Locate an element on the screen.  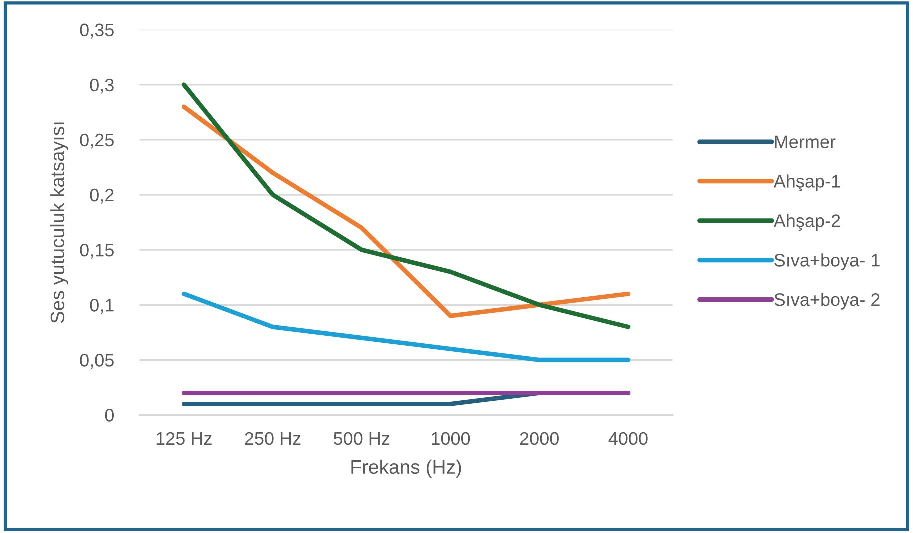
legend-label: Sıva+boya- 1 is located at coordinates (827, 262).